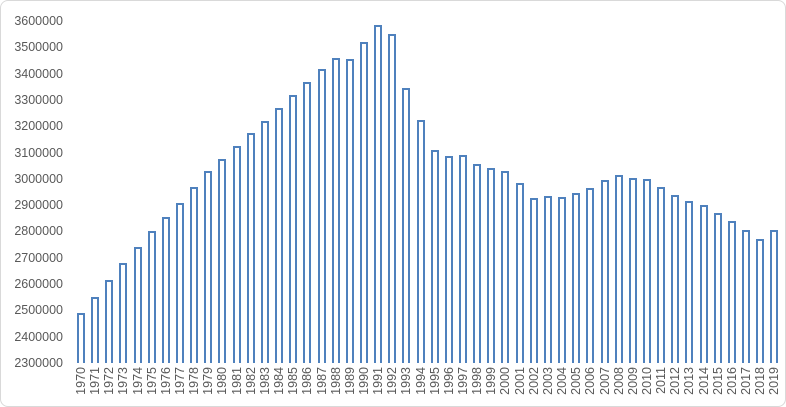  What do you see at coordinates (604, 271) in the screenshot?
I see `bar-2007` at bounding box center [604, 271].